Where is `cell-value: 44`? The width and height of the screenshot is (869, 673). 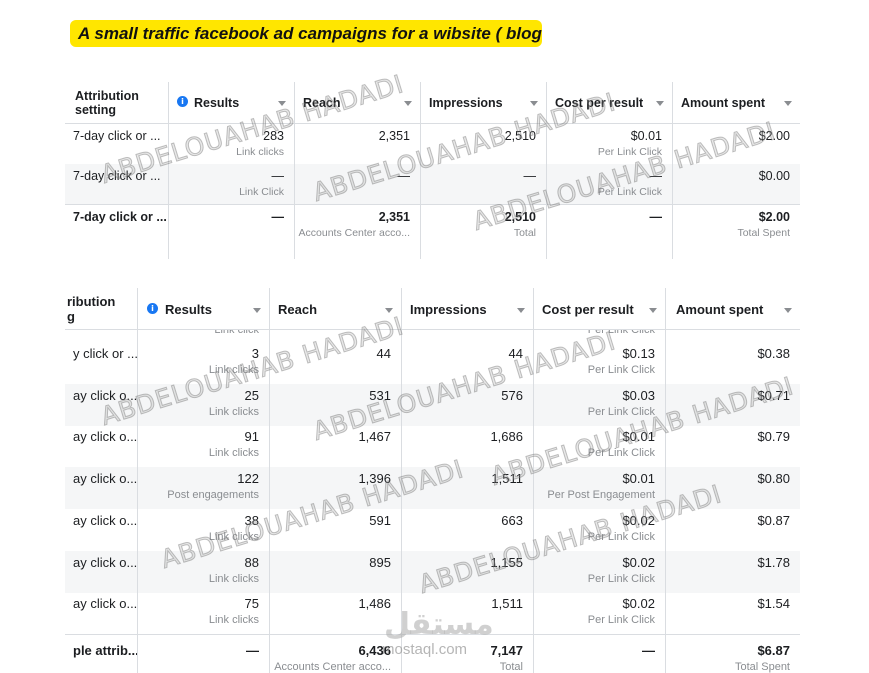 cell-value: 44 is located at coordinates (383, 353).